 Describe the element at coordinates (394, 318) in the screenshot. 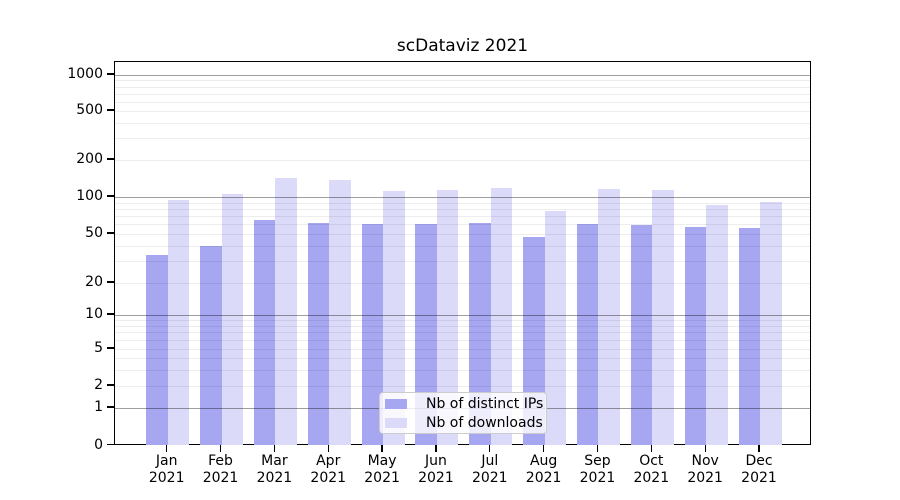

I see `bar-downloads-may` at that location.